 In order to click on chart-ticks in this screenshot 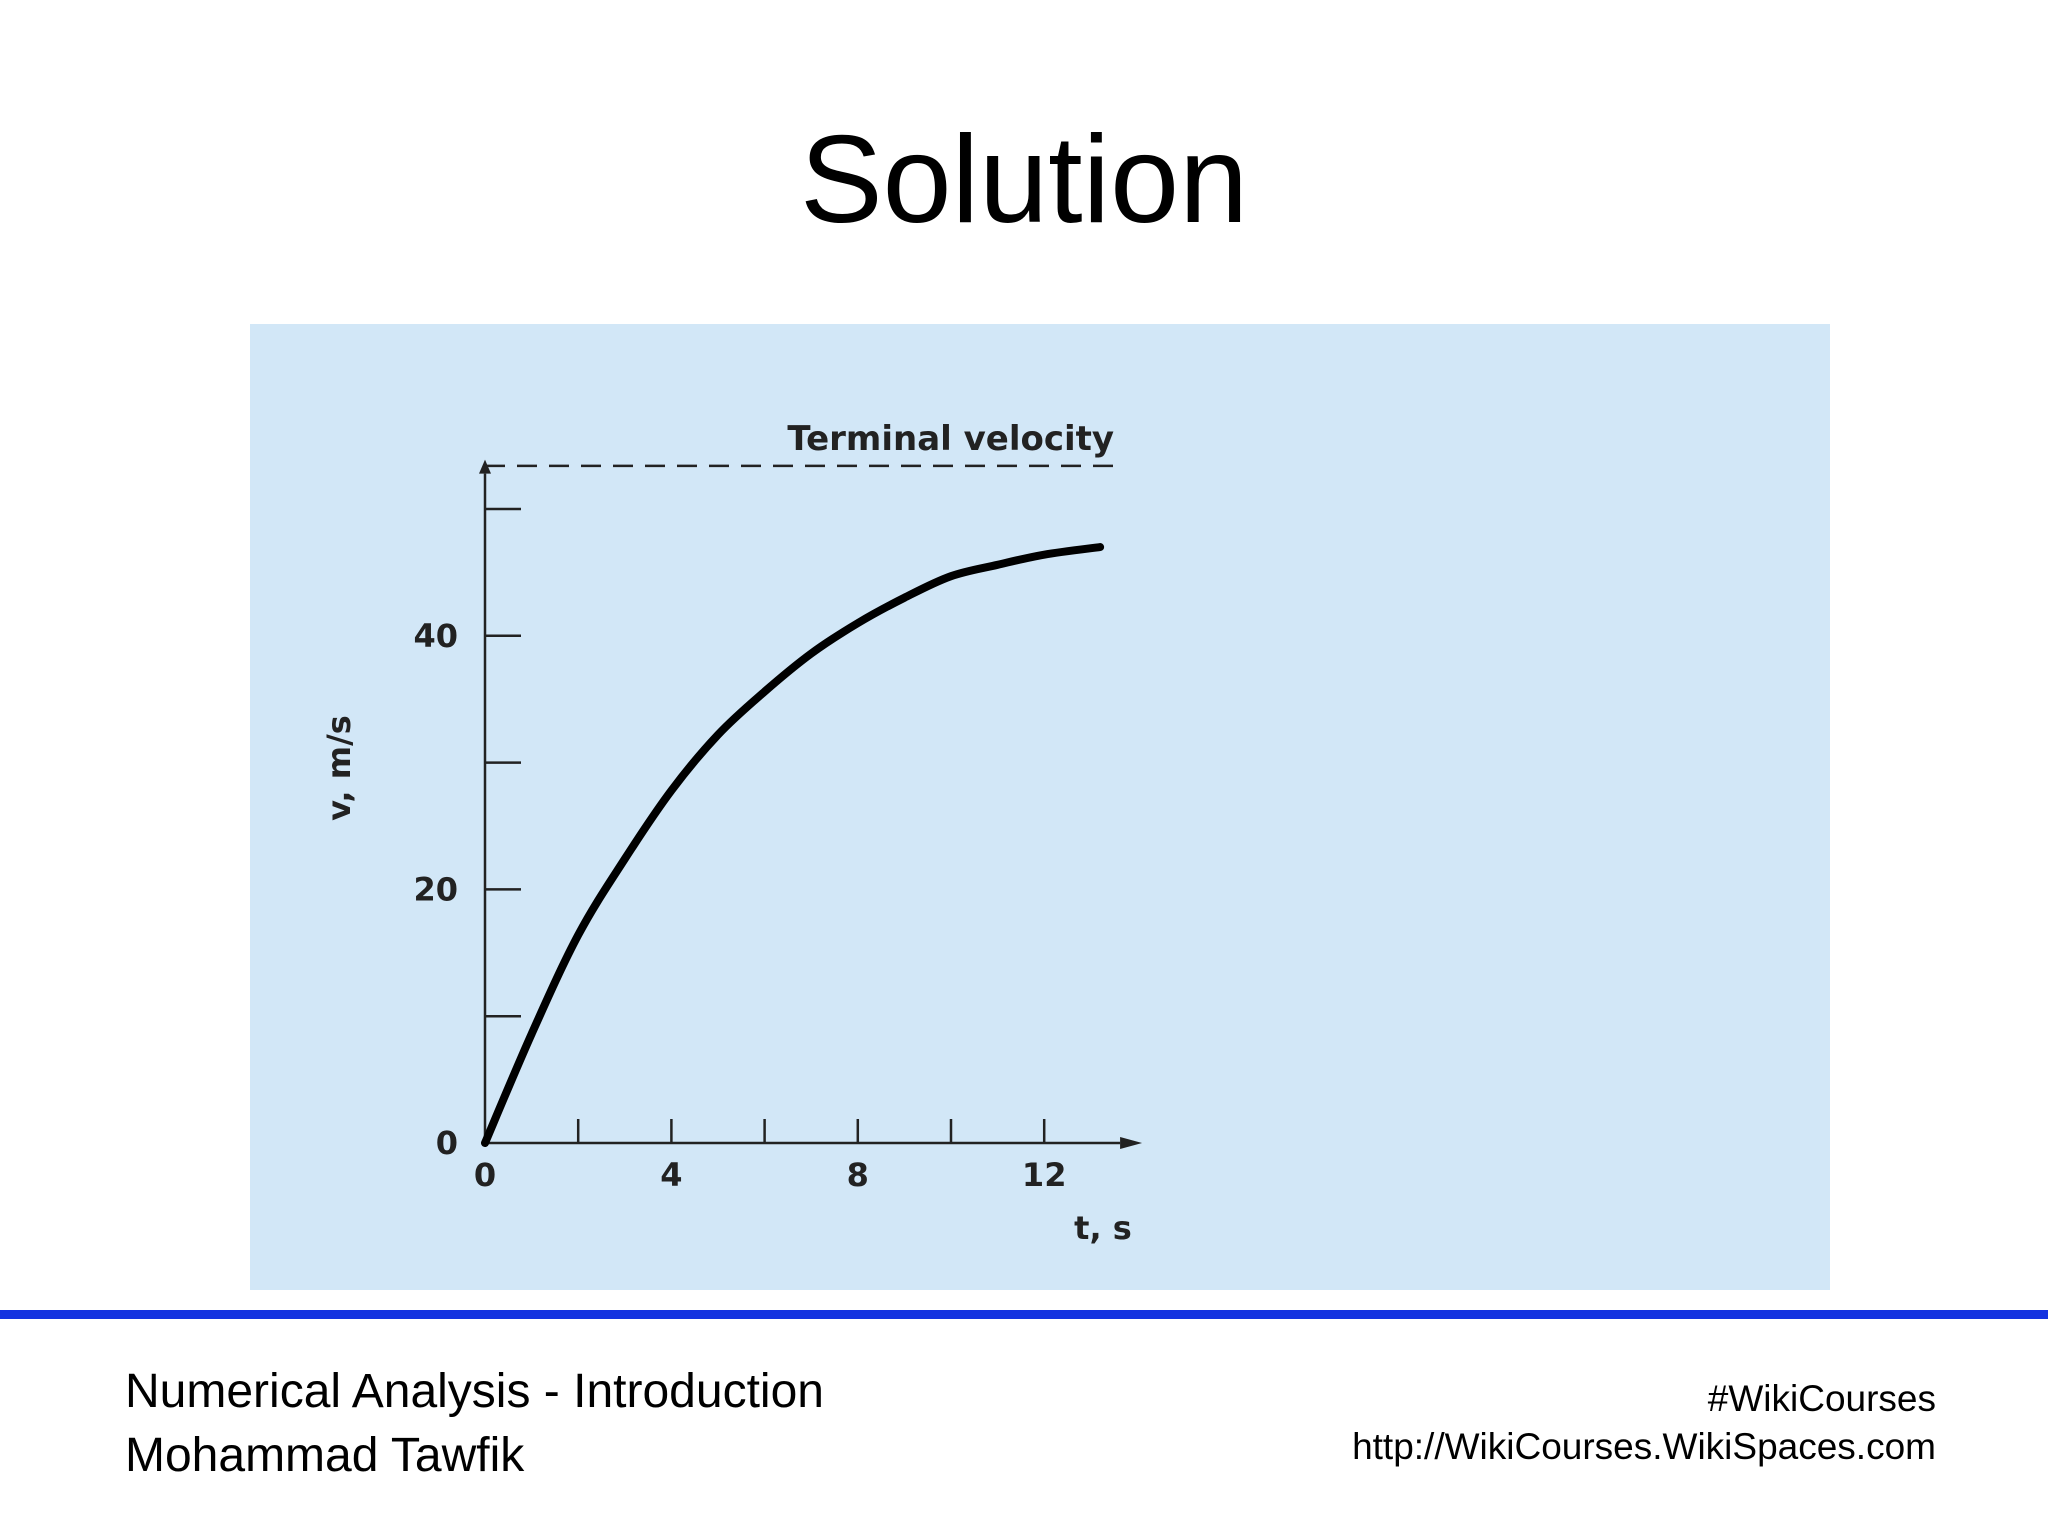, I will do `click(765, 825)`.